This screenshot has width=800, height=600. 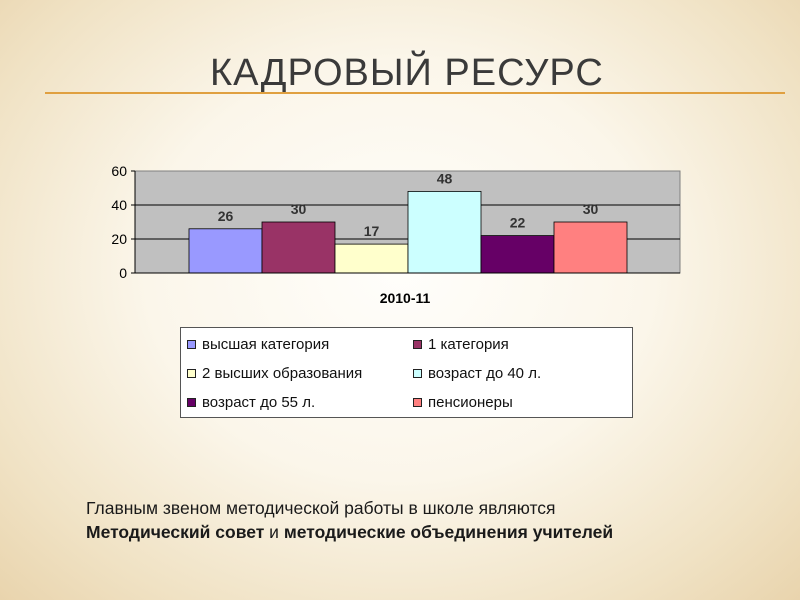 I want to click on legend-item: высшая категория, so click(x=258, y=344).